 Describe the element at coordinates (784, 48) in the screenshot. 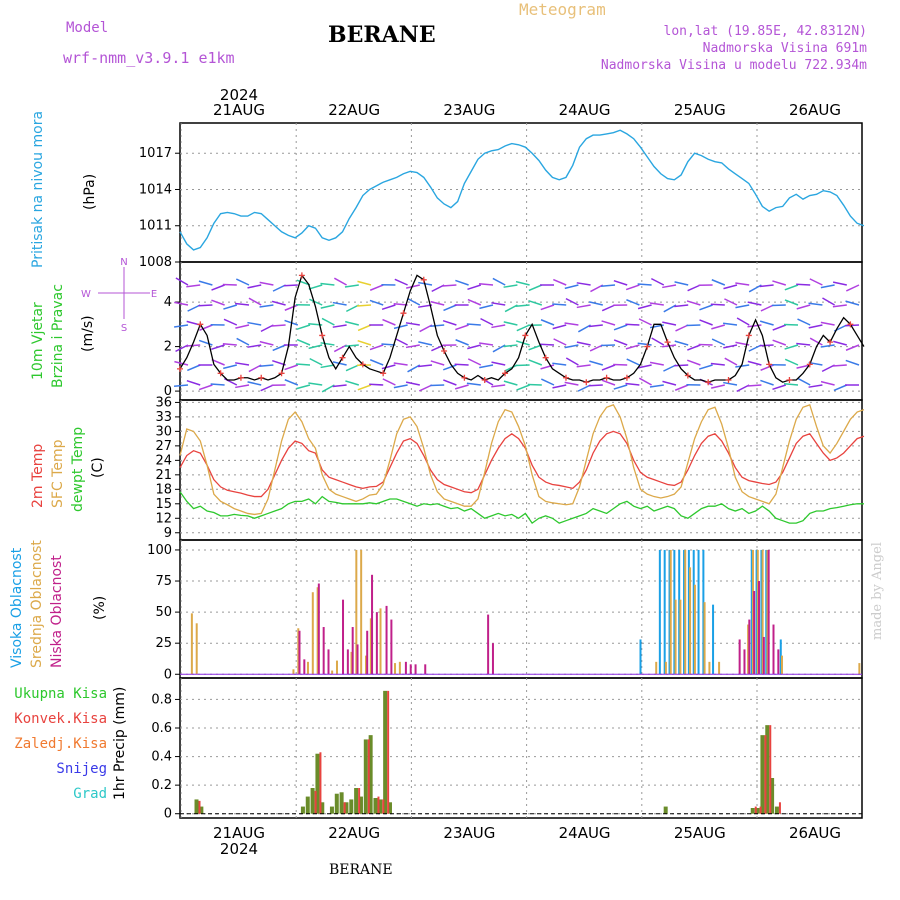

I see `elevation-label: Nadmorska Visina 691m` at that location.